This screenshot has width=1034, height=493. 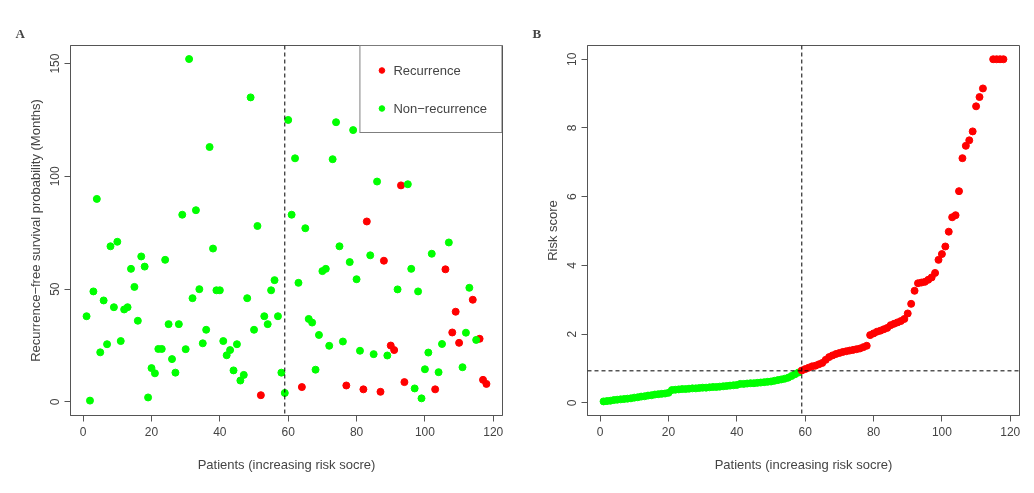 What do you see at coordinates (55, 289) in the screenshot?
I see `y-tick-label: 50` at bounding box center [55, 289].